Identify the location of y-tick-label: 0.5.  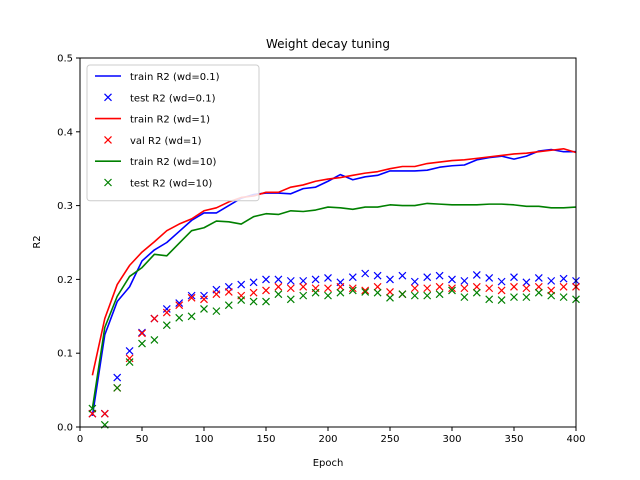
(65, 59).